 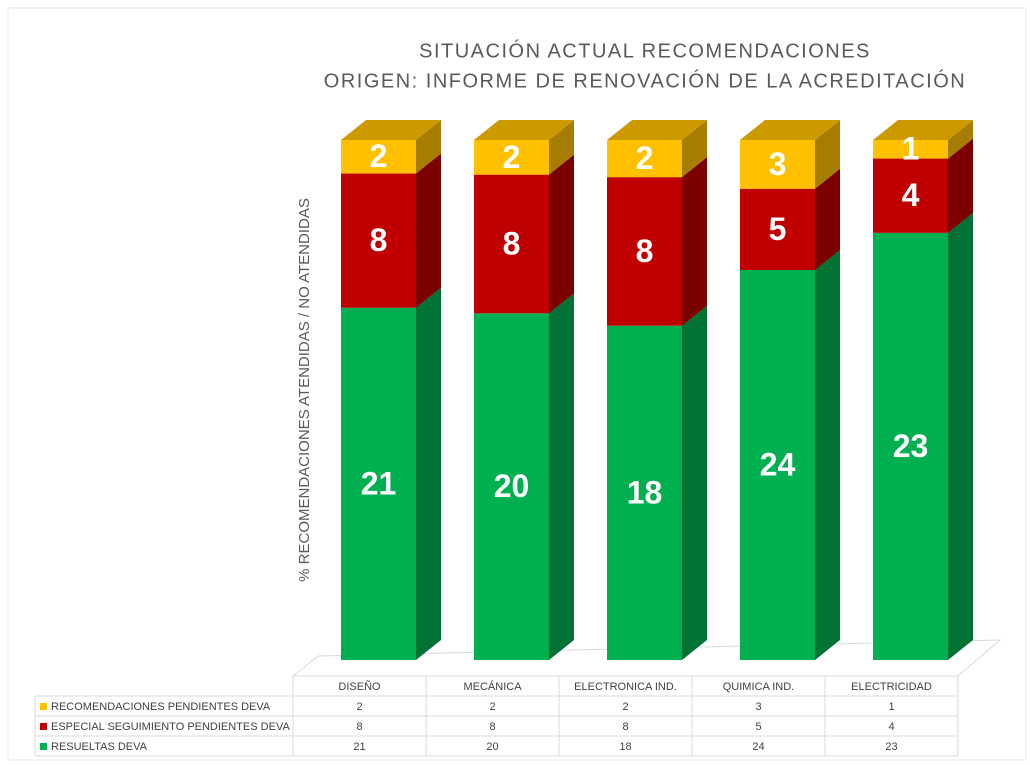 I want to click on data-label: 1, so click(x=911, y=149).